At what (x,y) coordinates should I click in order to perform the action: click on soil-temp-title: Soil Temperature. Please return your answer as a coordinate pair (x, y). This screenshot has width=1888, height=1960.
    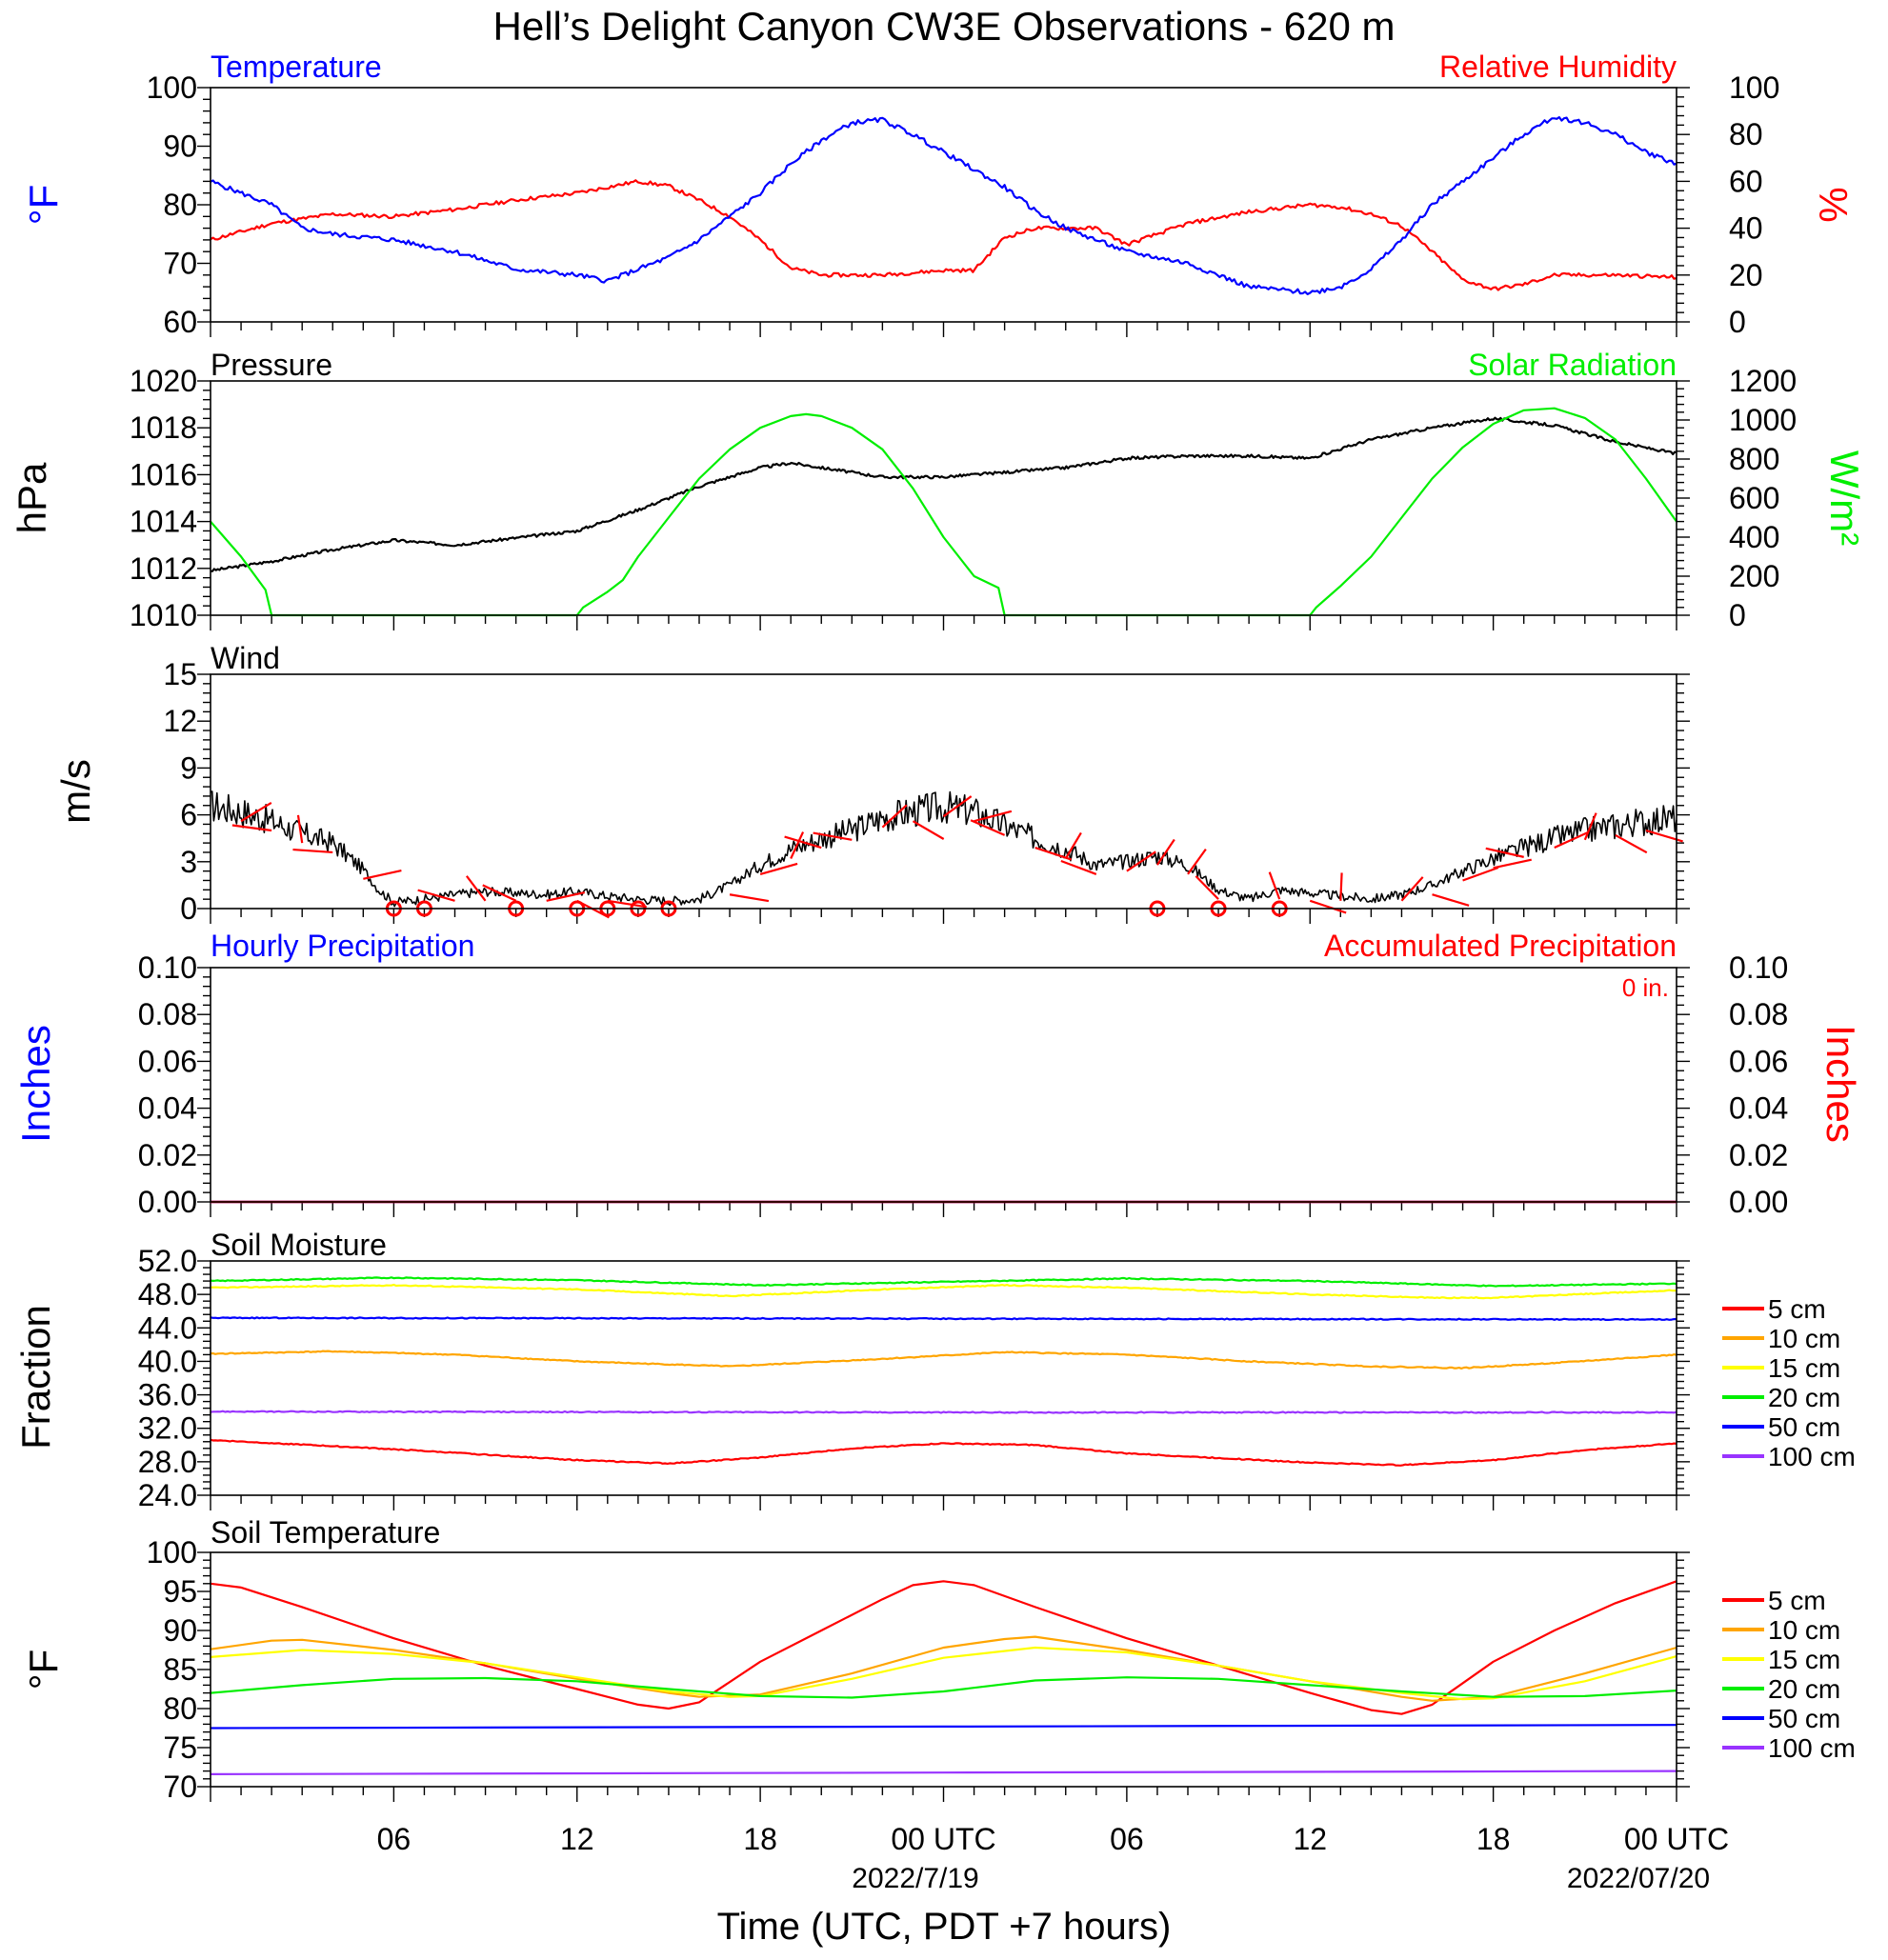
    Looking at the image, I should click on (325, 1532).